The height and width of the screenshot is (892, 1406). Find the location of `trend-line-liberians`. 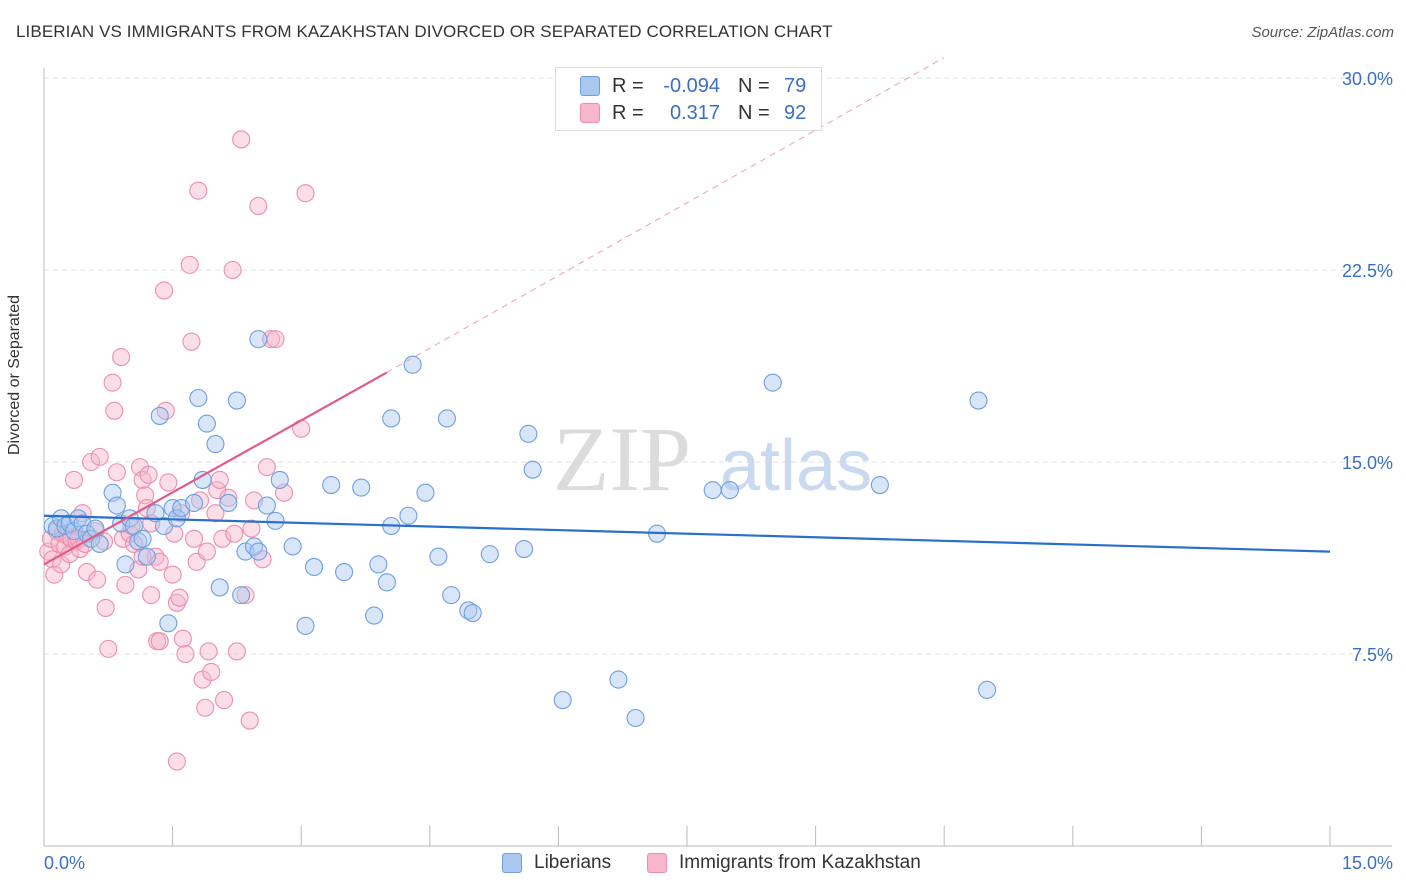

trend-line-liberians is located at coordinates (687, 533).